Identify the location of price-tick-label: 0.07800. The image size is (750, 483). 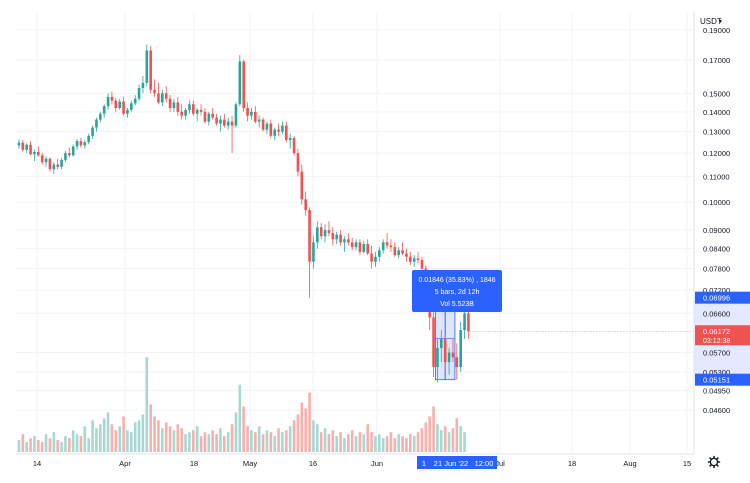
(716, 269).